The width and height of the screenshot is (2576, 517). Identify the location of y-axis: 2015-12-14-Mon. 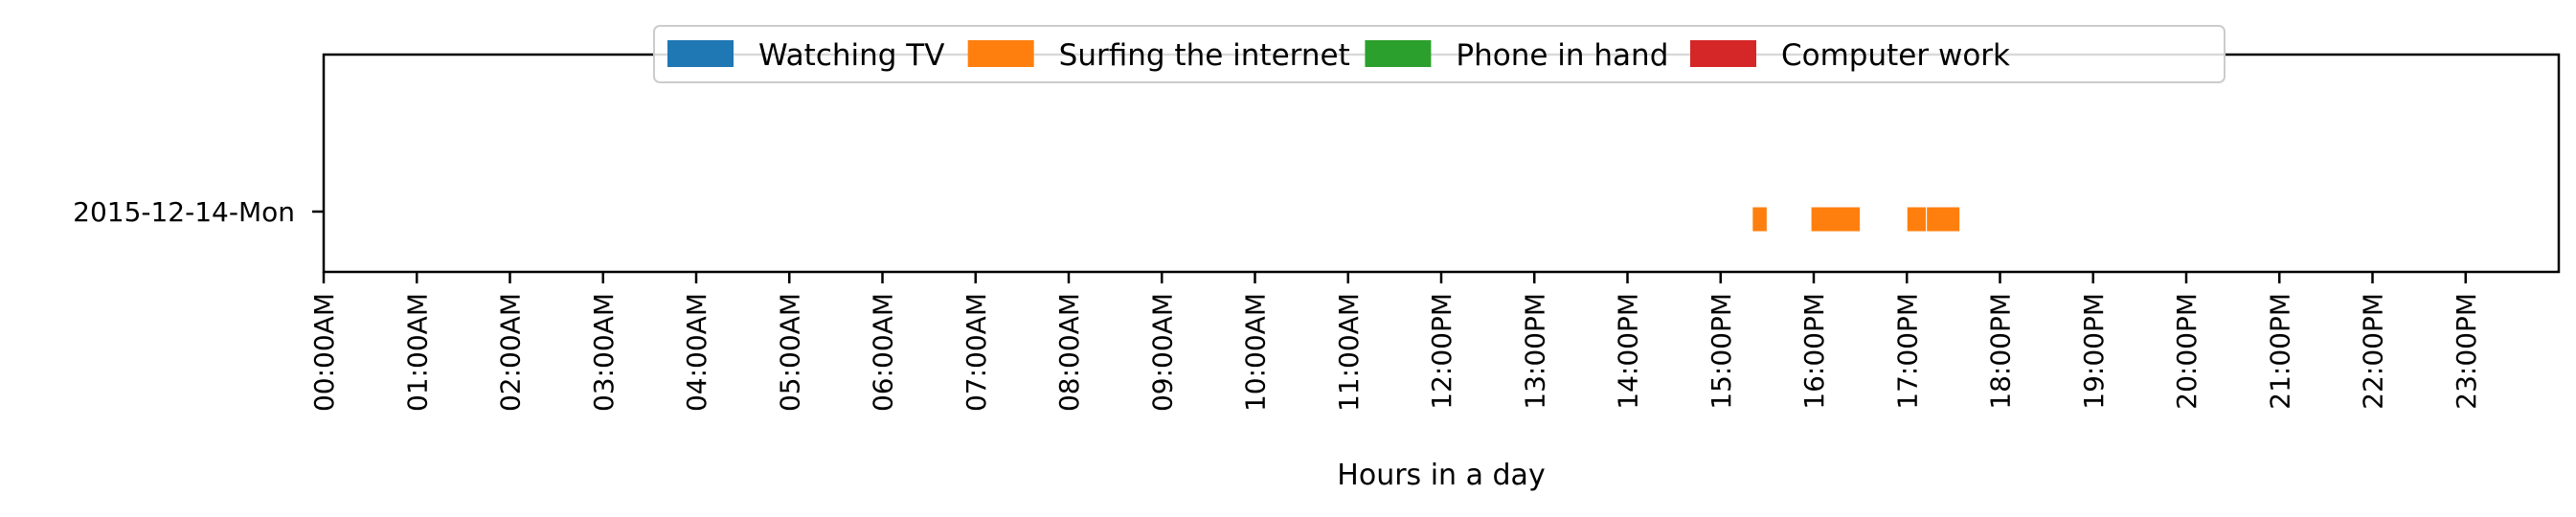
(198, 212).